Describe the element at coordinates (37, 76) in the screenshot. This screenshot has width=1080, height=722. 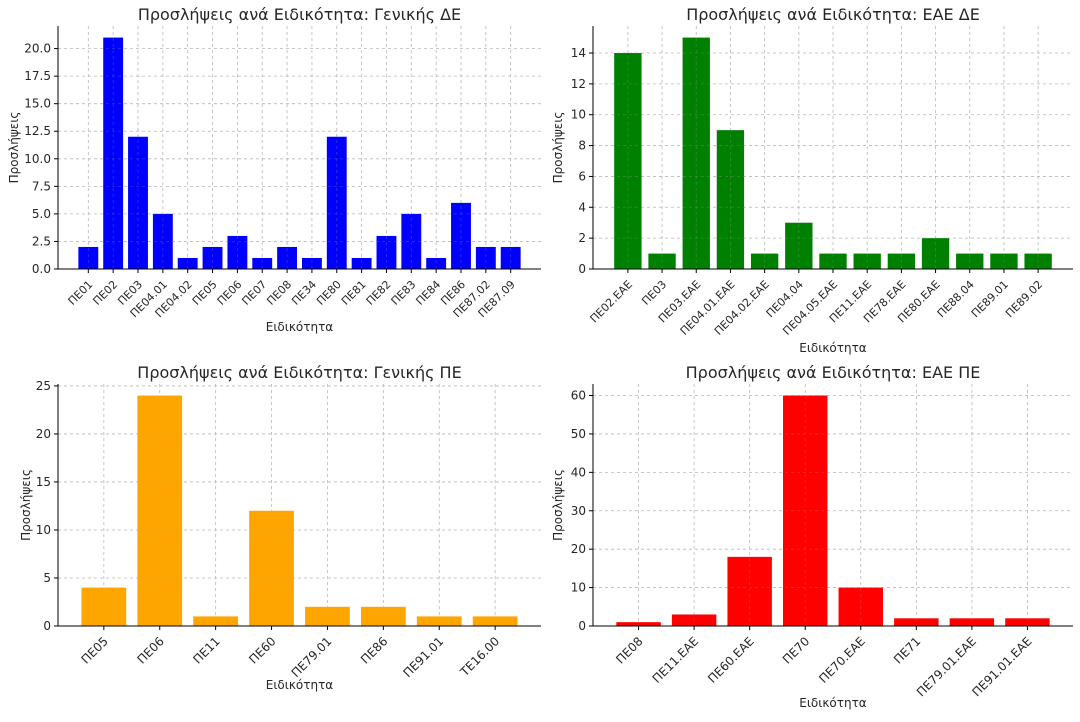
I see `y-tick-label: 17.5` at that location.